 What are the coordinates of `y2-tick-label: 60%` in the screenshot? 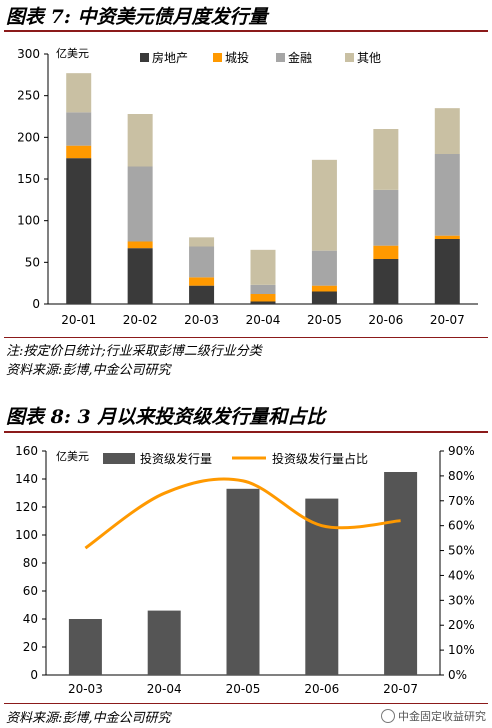 It's located at (461, 526).